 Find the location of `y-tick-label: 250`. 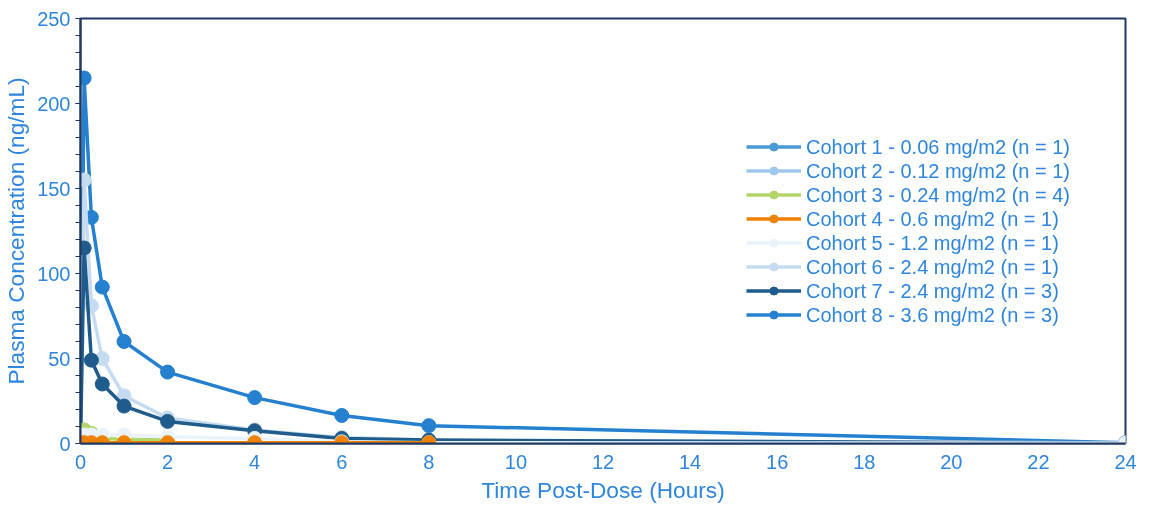

y-tick-label: 250 is located at coordinates (54, 18).